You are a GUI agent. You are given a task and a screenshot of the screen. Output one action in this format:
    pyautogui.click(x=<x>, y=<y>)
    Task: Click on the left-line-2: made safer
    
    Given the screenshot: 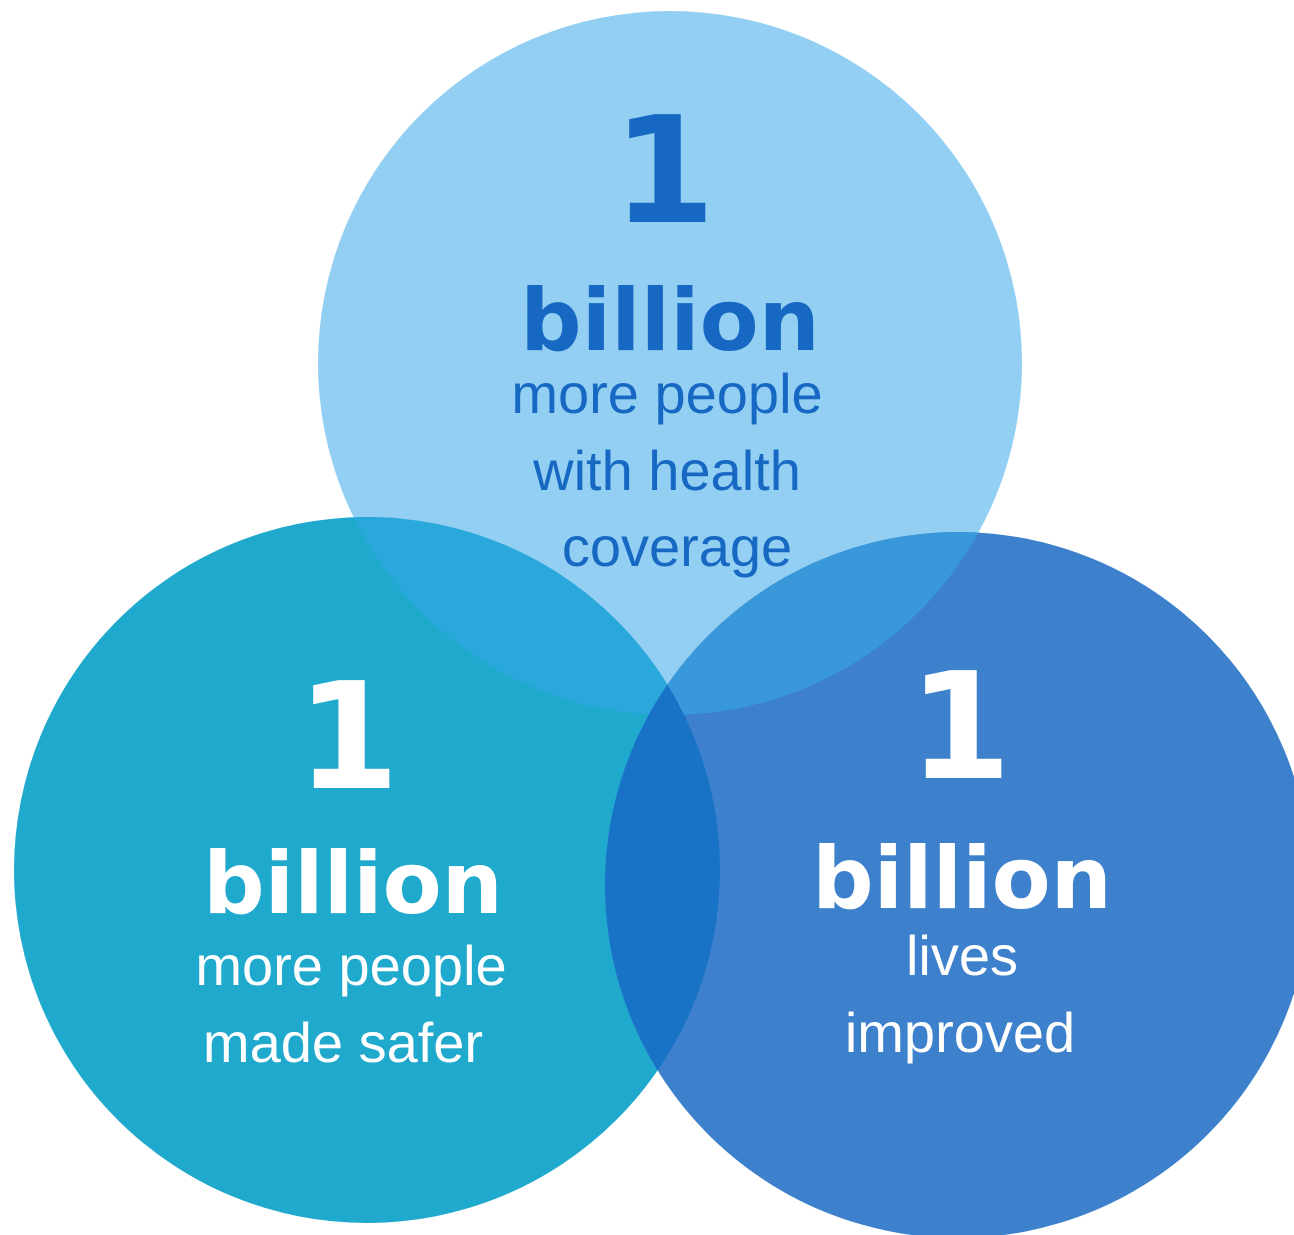 What is the action you would take?
    pyautogui.click(x=343, y=1042)
    